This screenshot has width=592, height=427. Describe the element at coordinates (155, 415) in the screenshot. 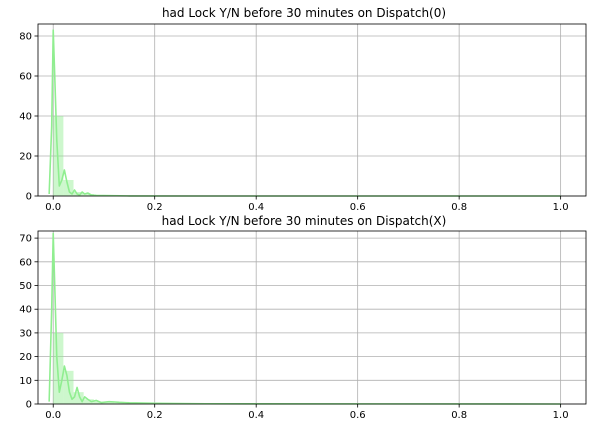

I see `bottom-xtick-label-1: 0.2` at that location.